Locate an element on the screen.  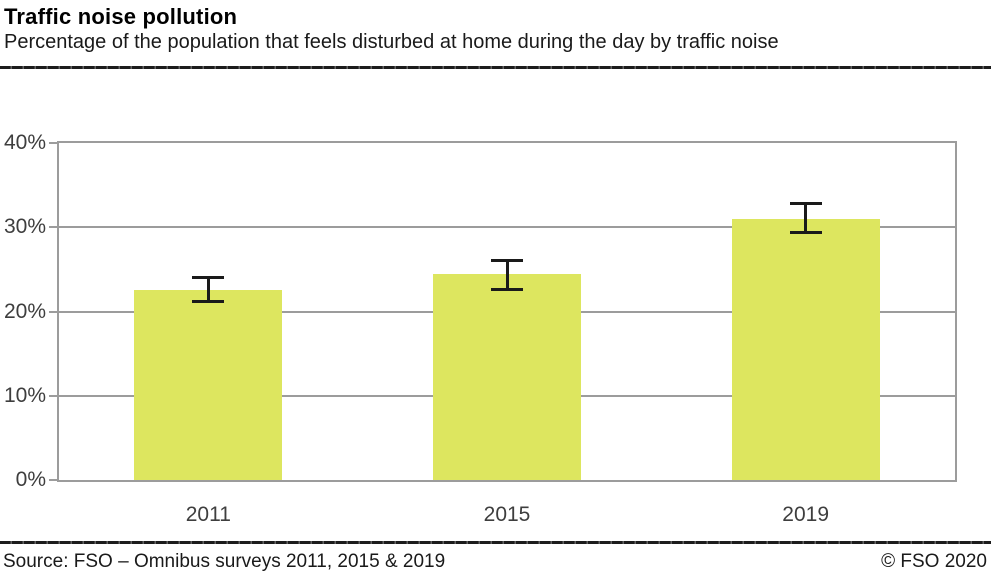
error-bar-cap-top-2015 is located at coordinates (507, 260).